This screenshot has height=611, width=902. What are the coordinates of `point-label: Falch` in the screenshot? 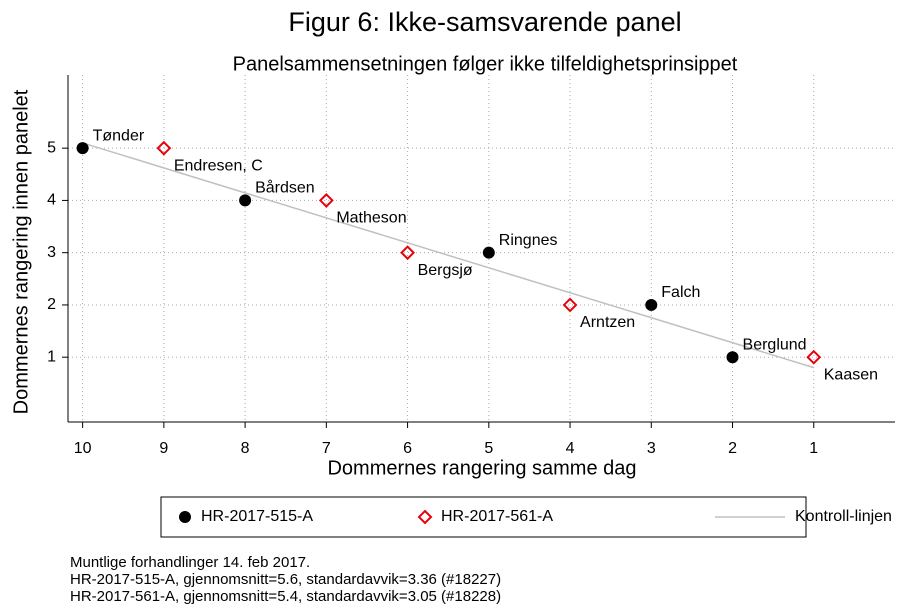 It's located at (680, 292).